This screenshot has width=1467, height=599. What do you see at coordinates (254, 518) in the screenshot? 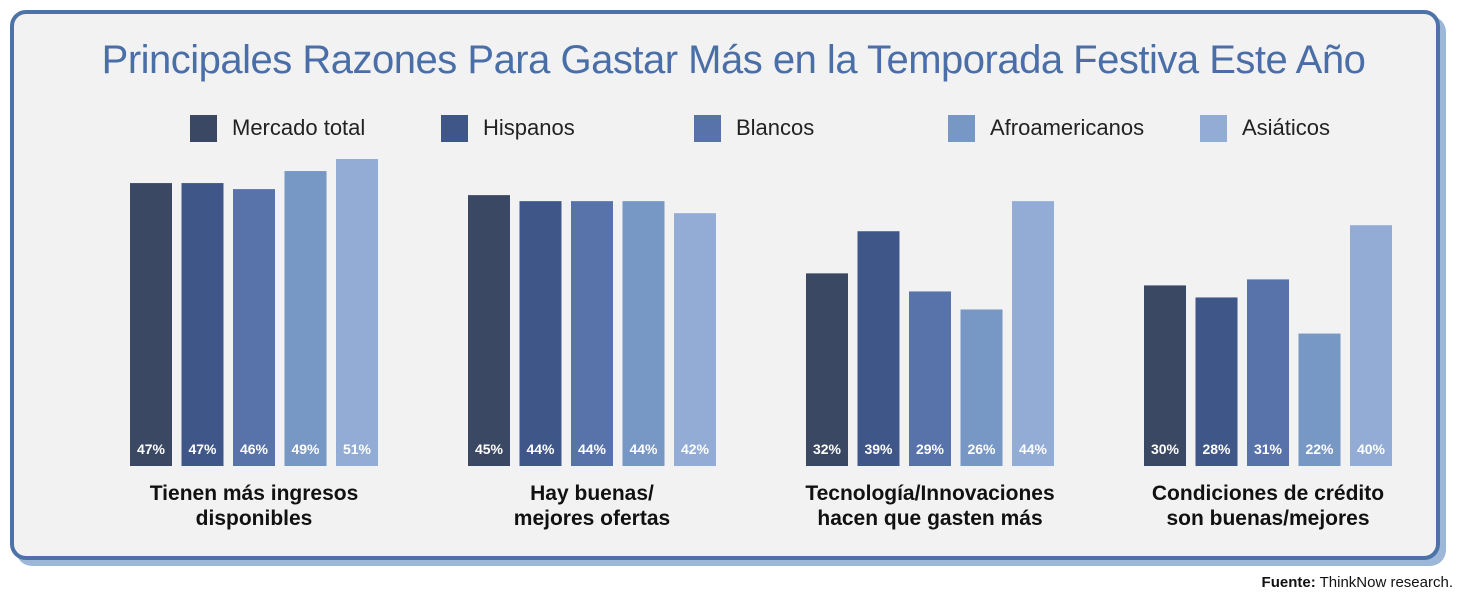
I see `category-label-line: disponibles` at bounding box center [254, 518].